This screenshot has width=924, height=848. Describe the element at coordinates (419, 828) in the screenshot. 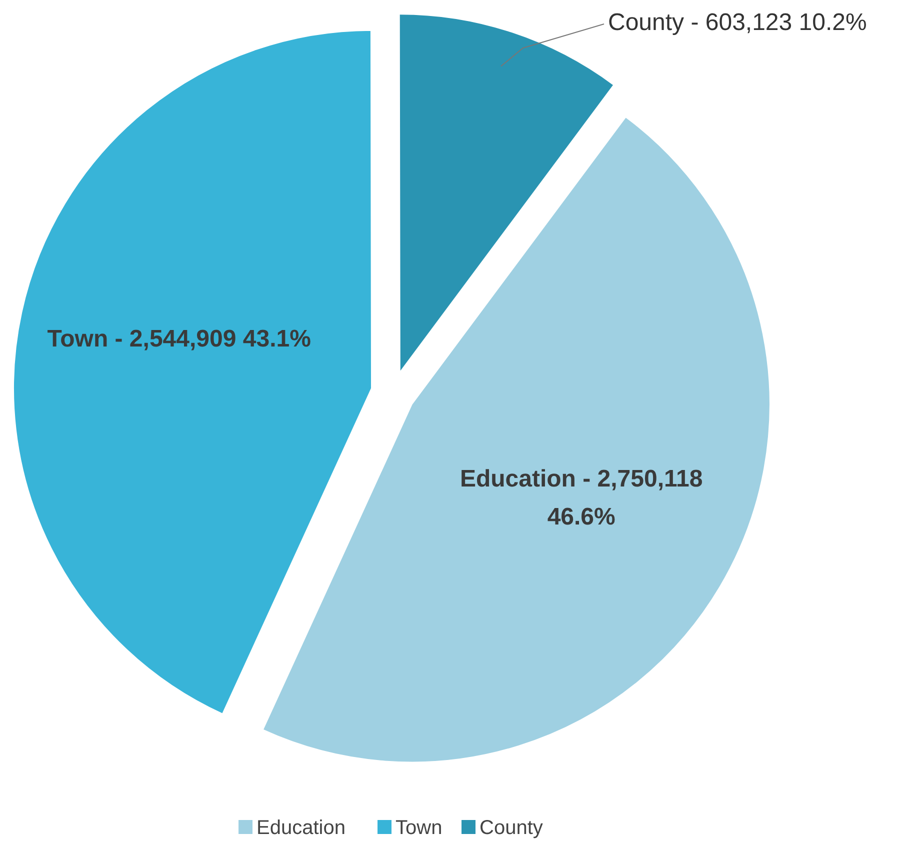

I see `legend-label: Town` at that location.